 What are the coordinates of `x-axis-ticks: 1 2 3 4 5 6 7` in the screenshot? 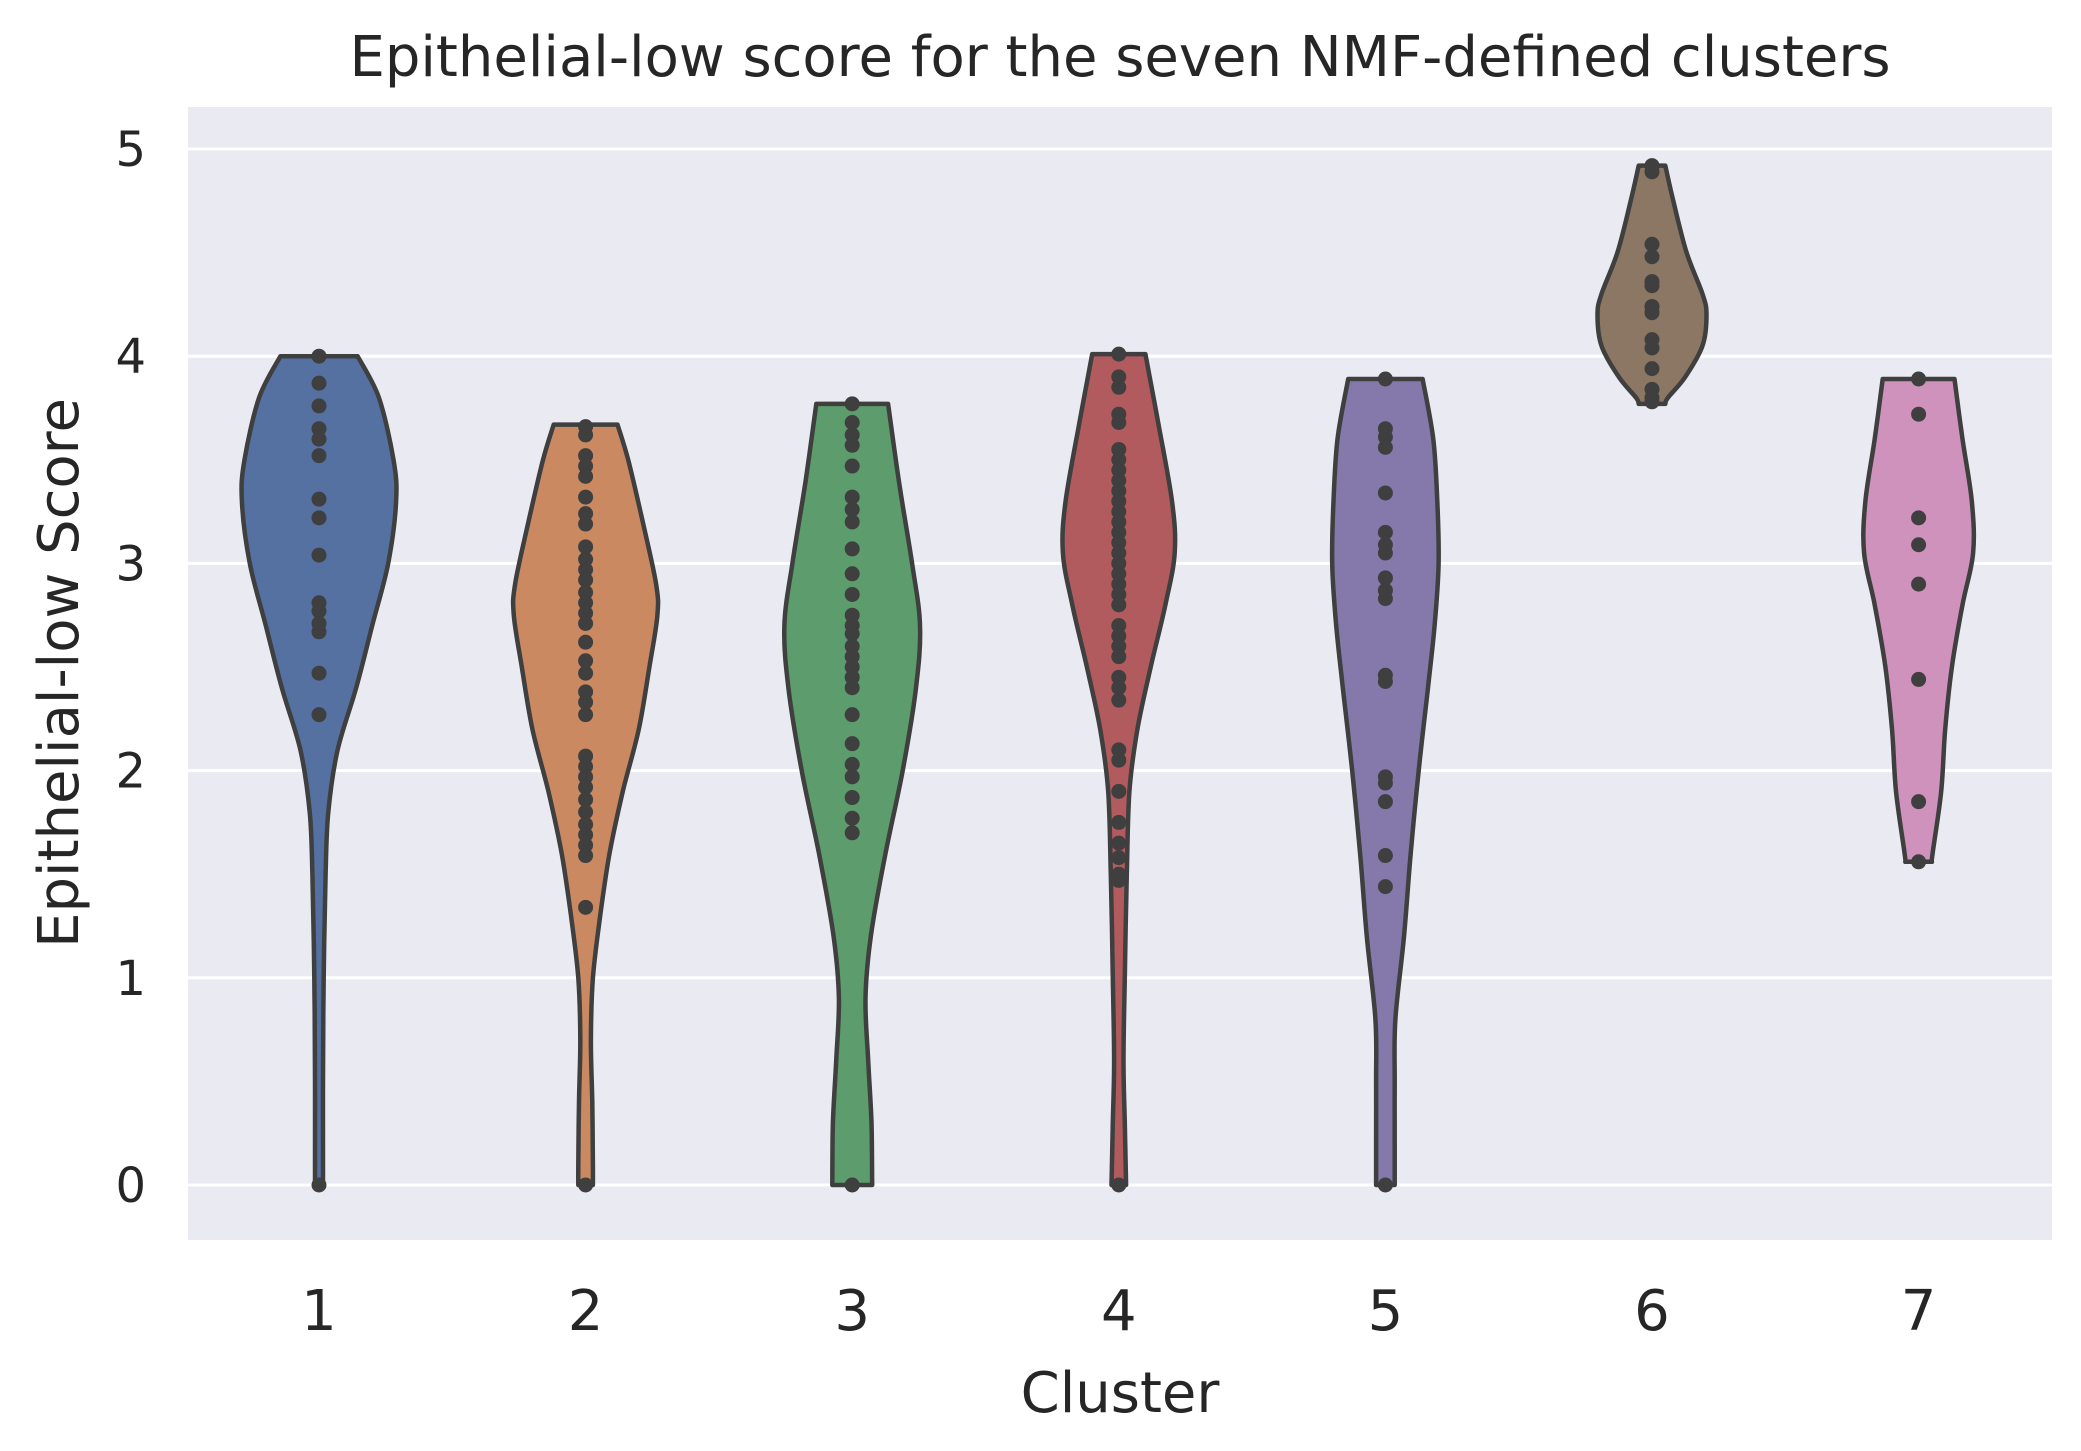 It's located at (1118, 1311).